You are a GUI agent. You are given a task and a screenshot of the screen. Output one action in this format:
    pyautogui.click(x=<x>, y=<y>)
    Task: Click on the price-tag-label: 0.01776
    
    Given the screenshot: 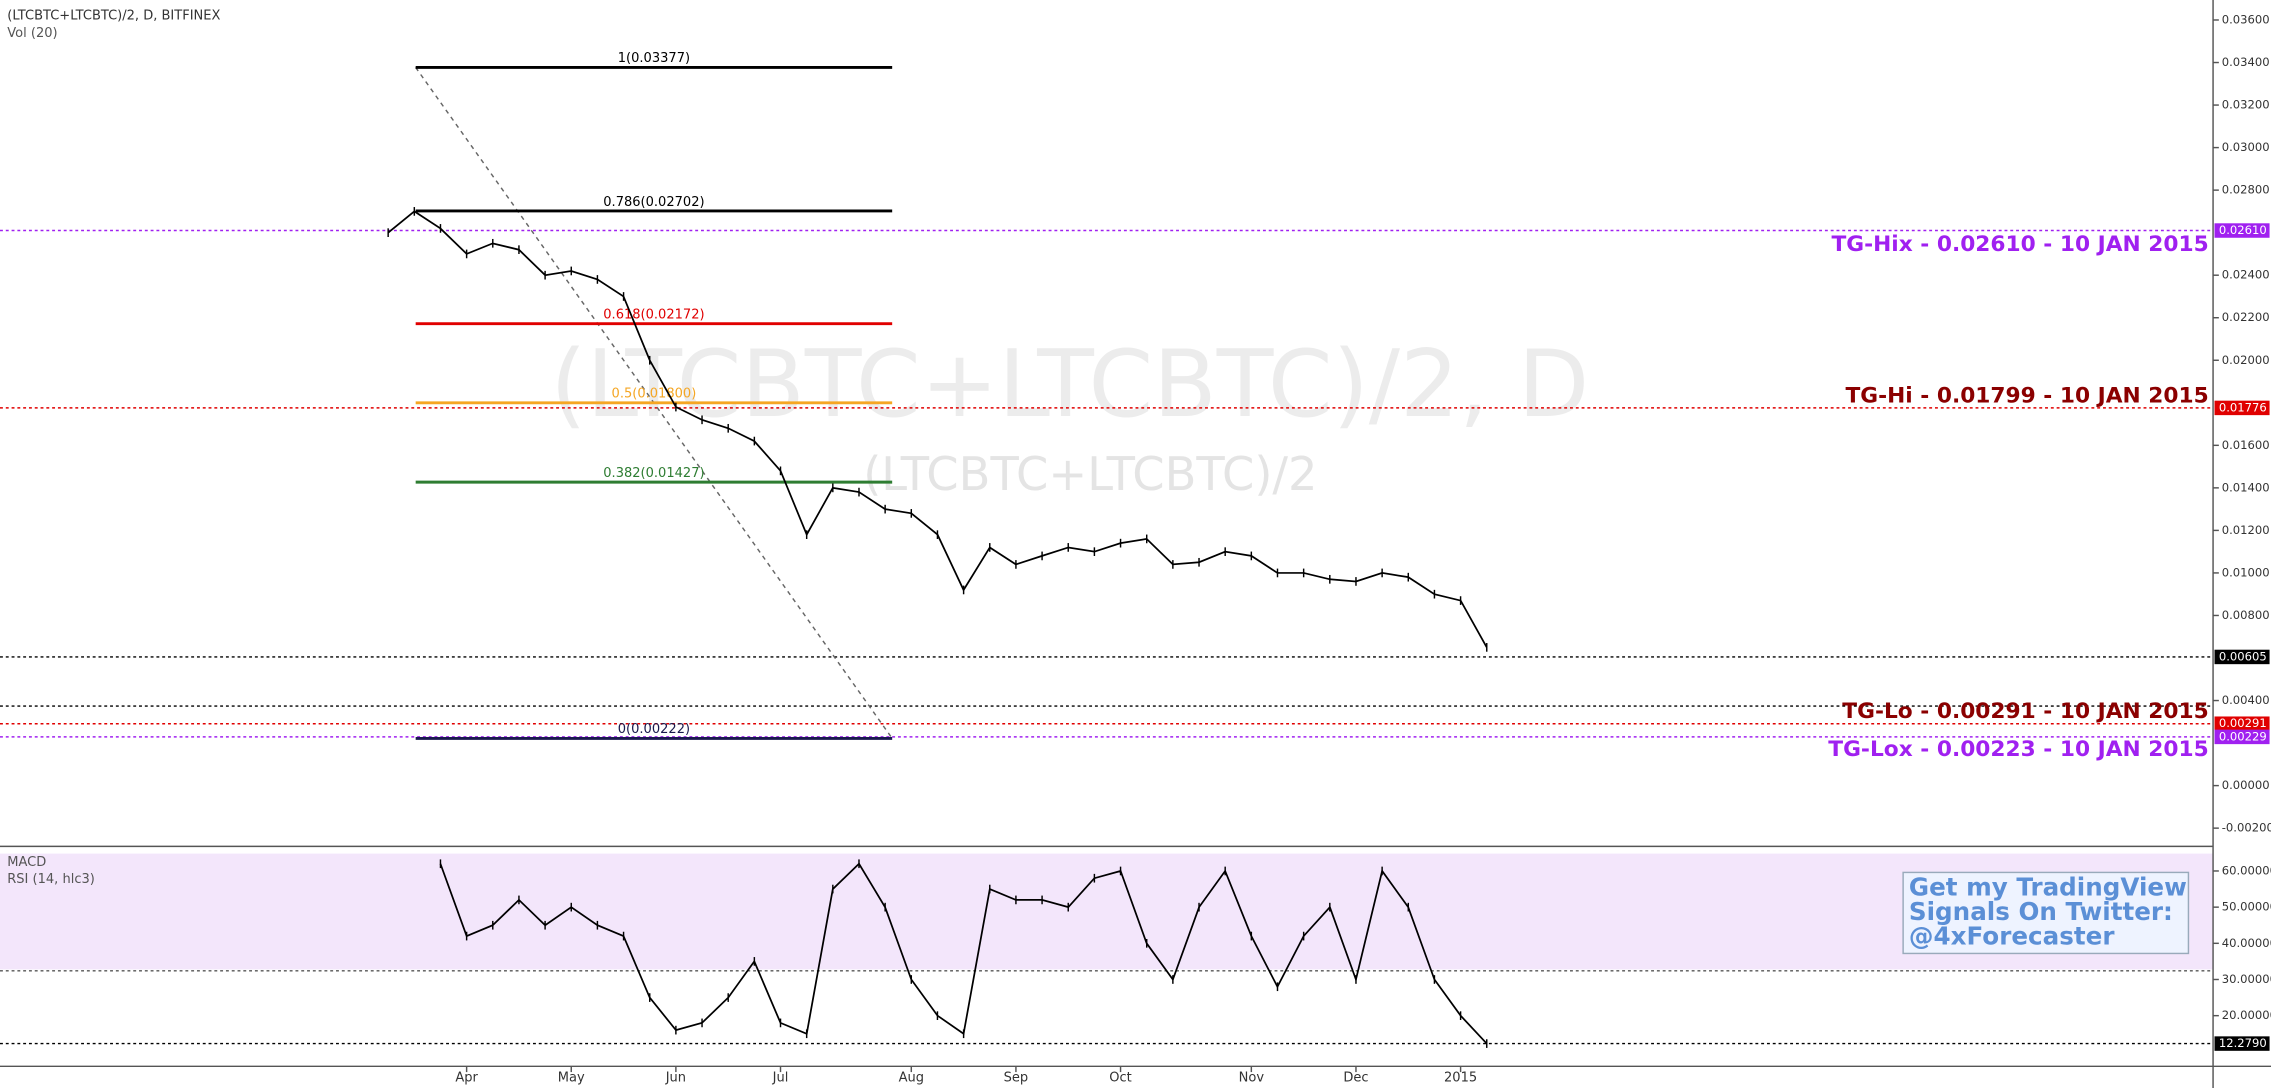 What is the action you would take?
    pyautogui.click(x=2243, y=407)
    